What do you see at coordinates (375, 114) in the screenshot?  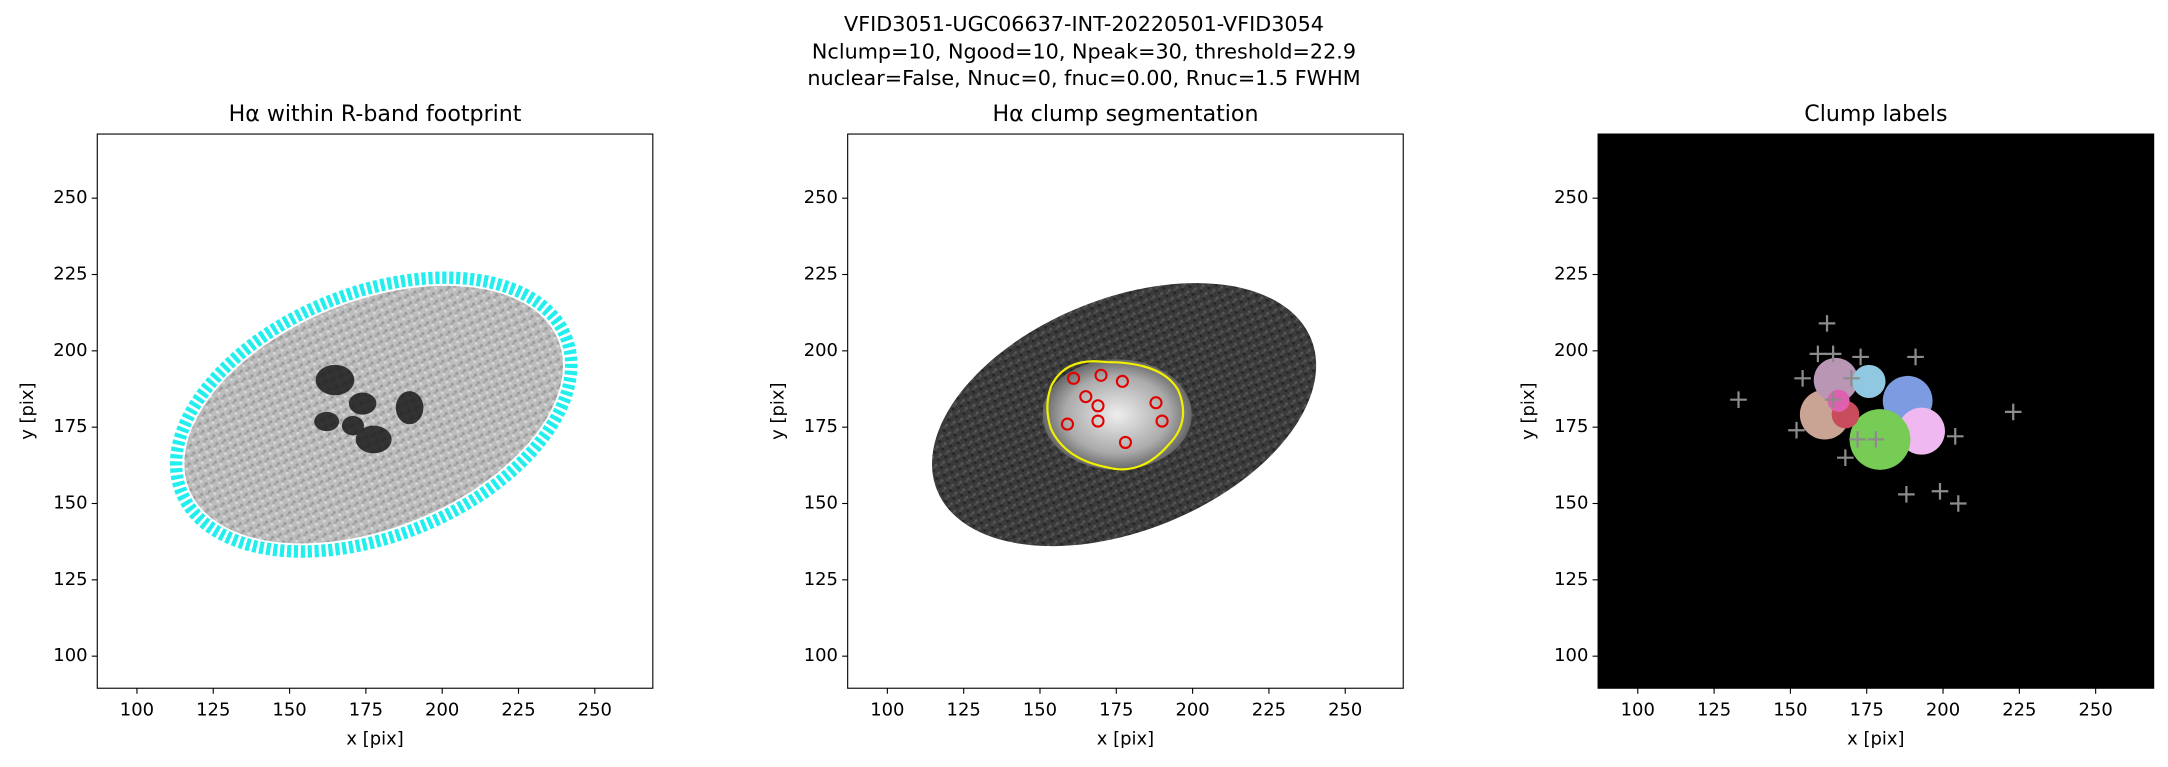 I see `axes-title: Hα within R-band footprint` at bounding box center [375, 114].